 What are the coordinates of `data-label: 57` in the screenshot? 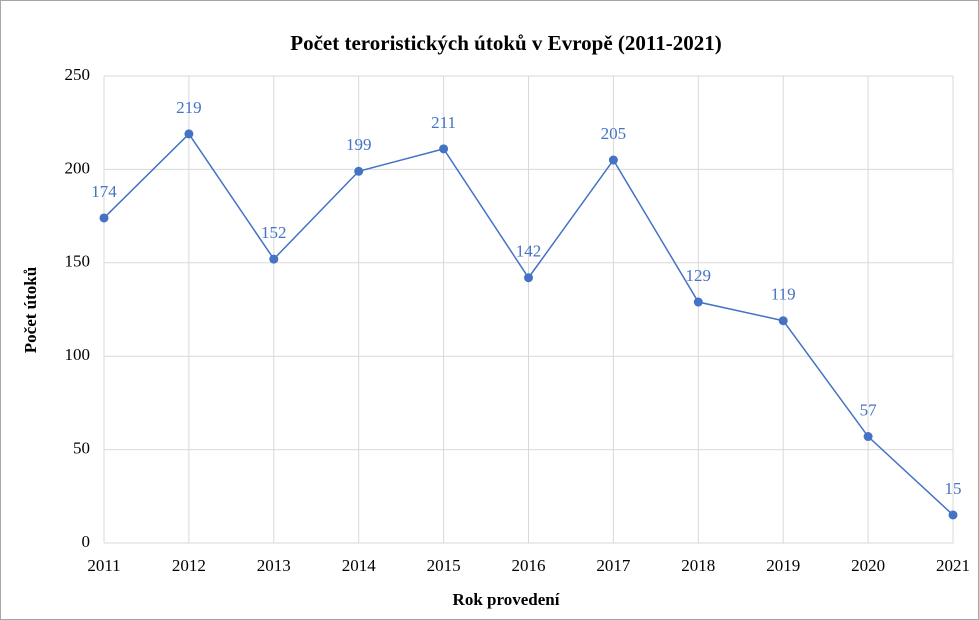 It's located at (869, 409).